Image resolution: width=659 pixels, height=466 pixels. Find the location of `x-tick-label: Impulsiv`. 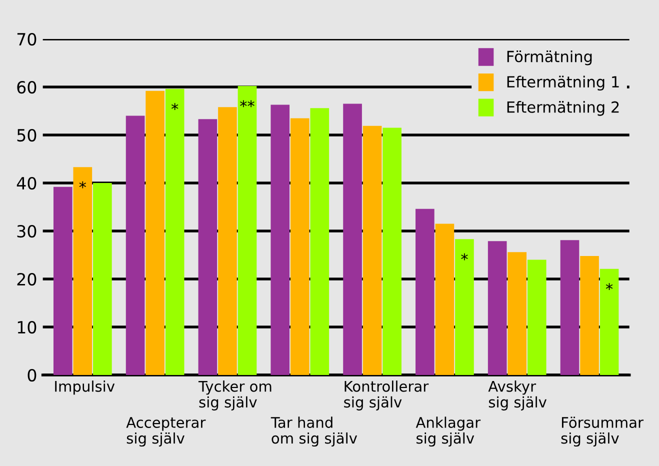

x-tick-label: Impulsiv is located at coordinates (85, 387).